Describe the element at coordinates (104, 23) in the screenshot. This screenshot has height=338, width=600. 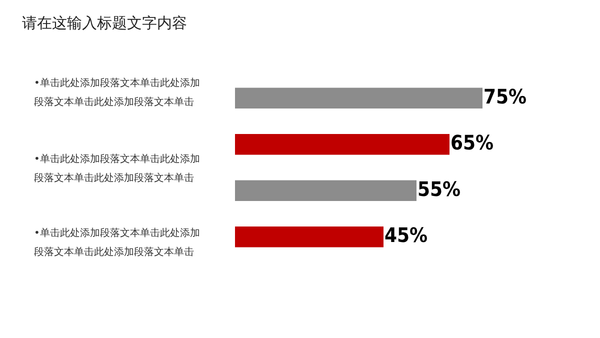
I see `text: 请在这输入标题文字内容` at that location.